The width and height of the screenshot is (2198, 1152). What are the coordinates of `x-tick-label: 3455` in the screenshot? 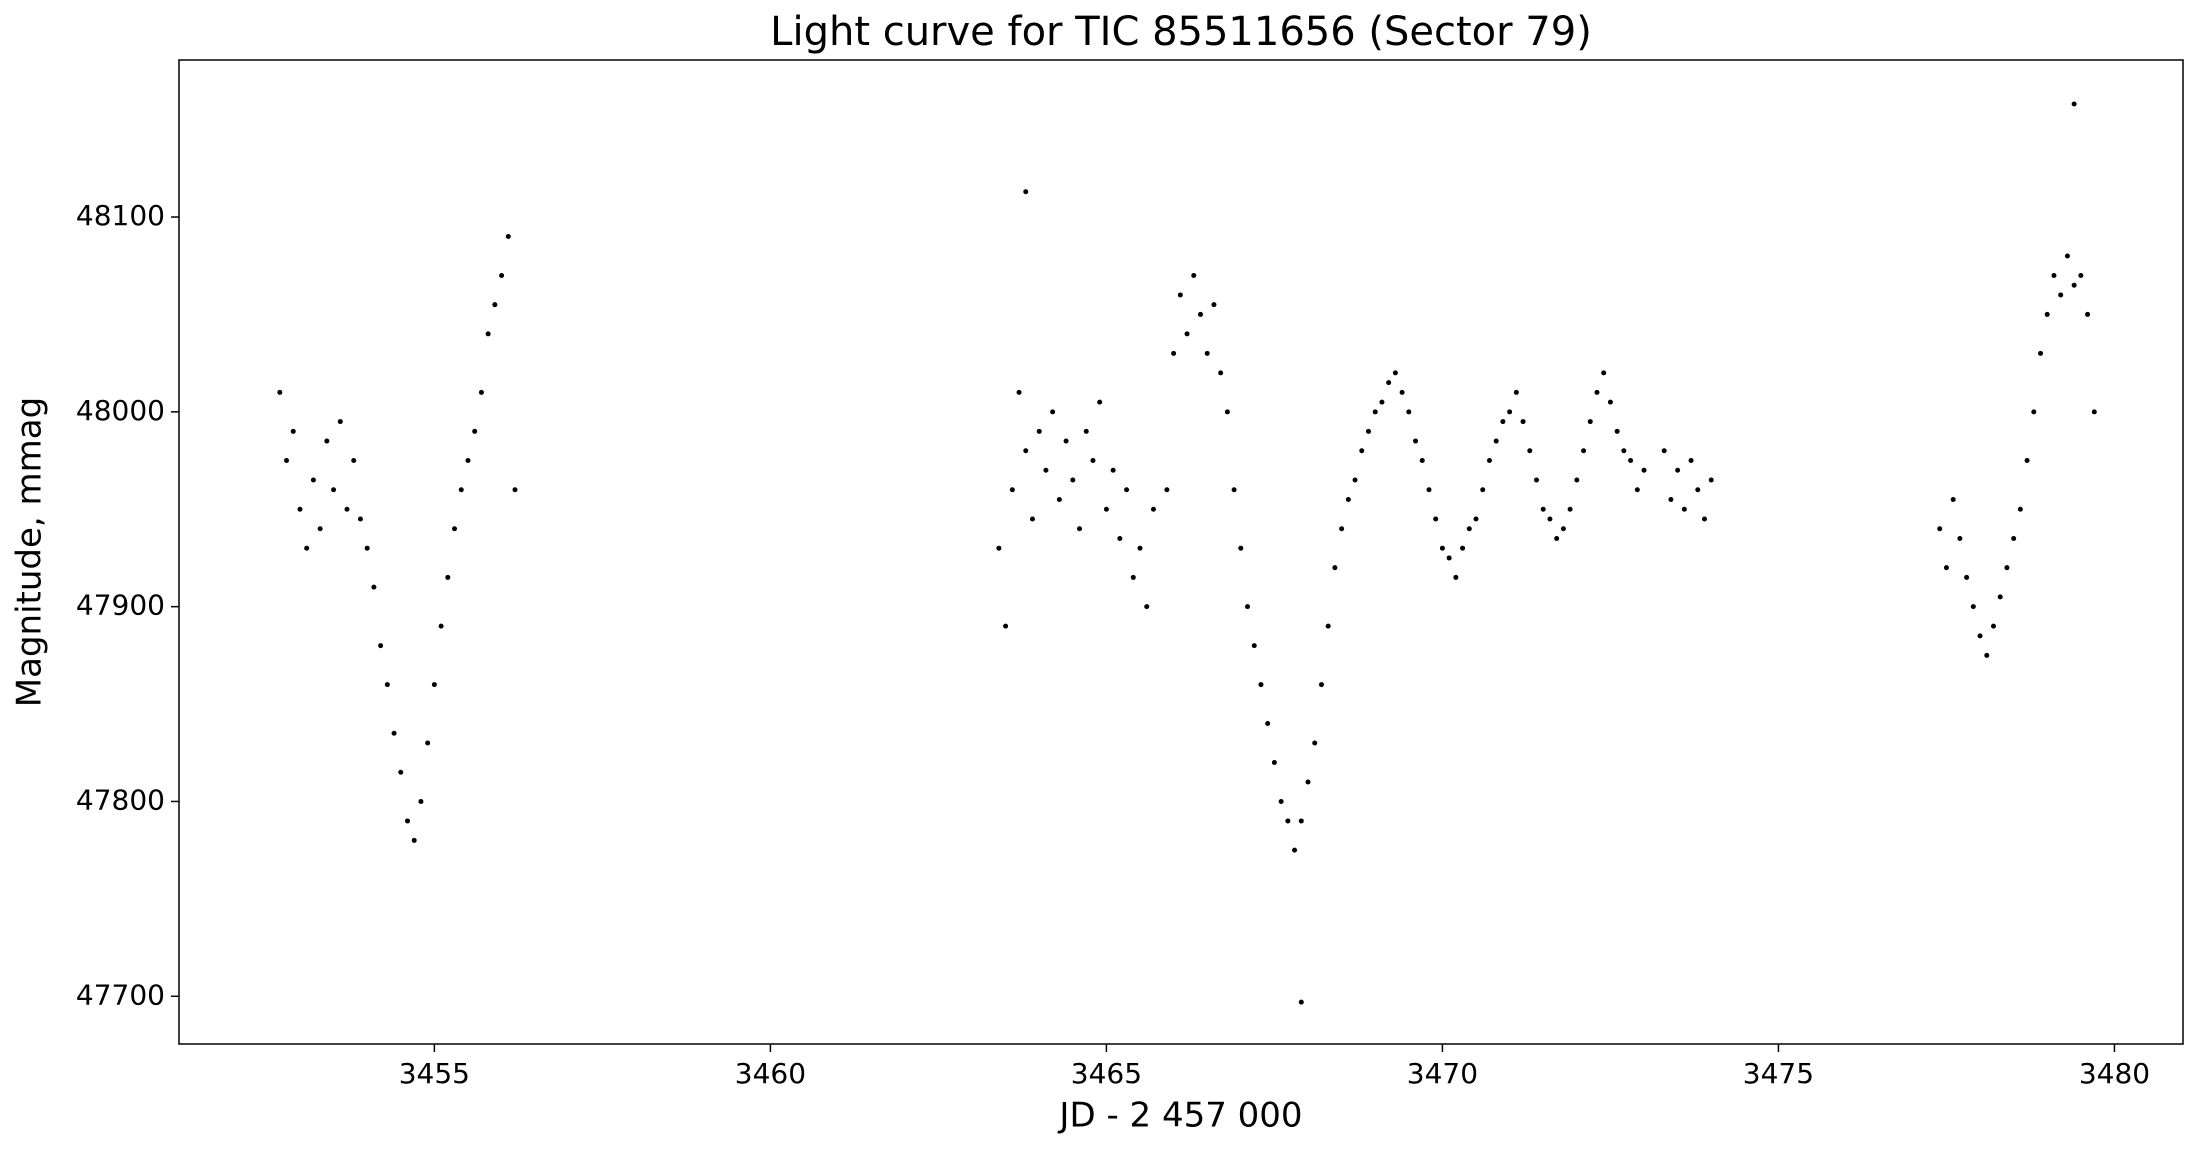 It's located at (434, 1073).